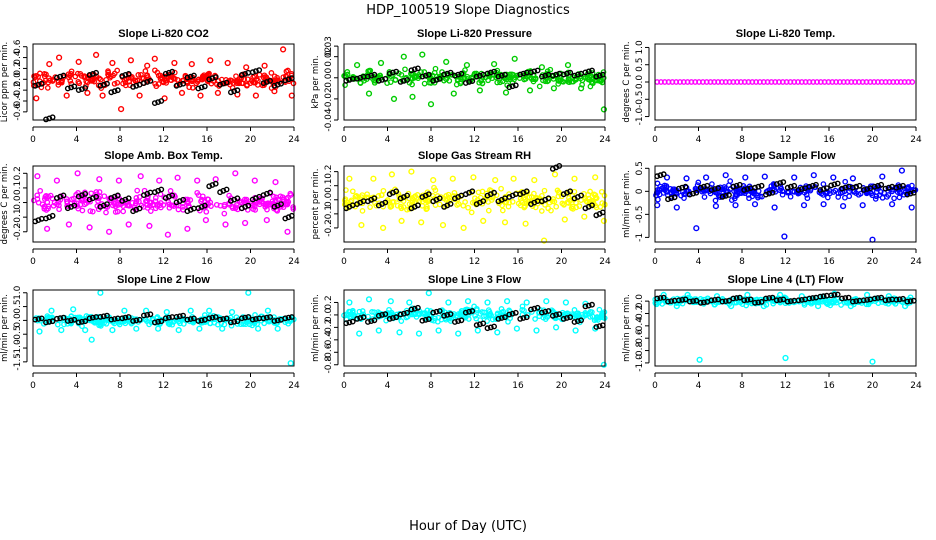  I want to click on x-tick-label: 12, so click(474, 140).